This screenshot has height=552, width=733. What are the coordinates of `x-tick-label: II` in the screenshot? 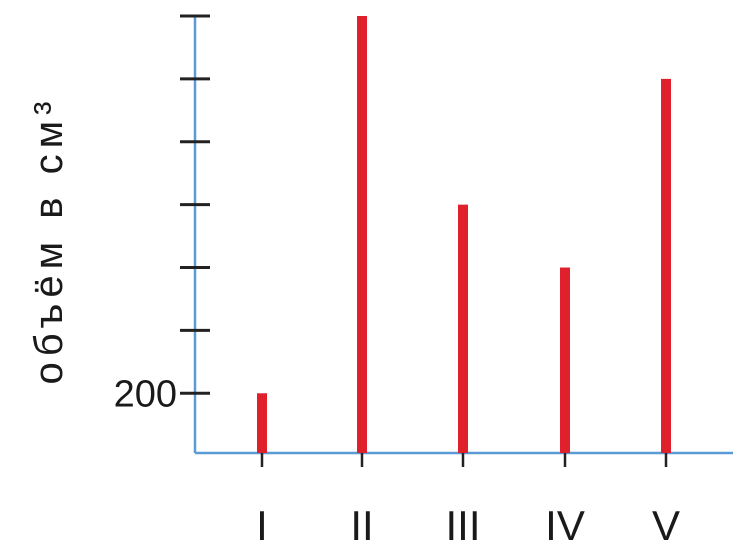 It's located at (361, 525).